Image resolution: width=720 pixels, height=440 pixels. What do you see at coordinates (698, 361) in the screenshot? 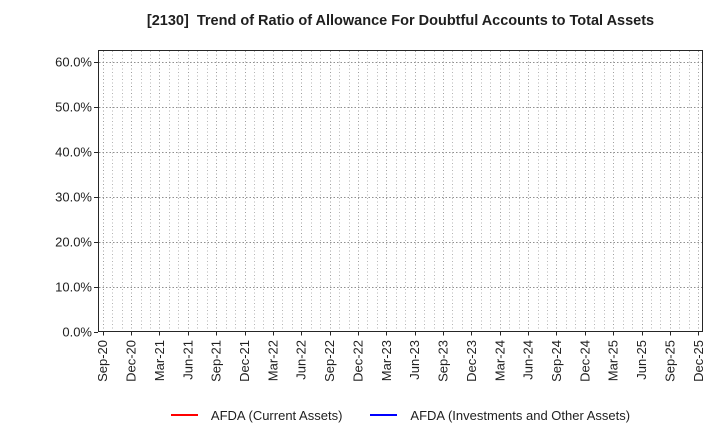
I see `x-tick-label: Dec-25` at bounding box center [698, 361].